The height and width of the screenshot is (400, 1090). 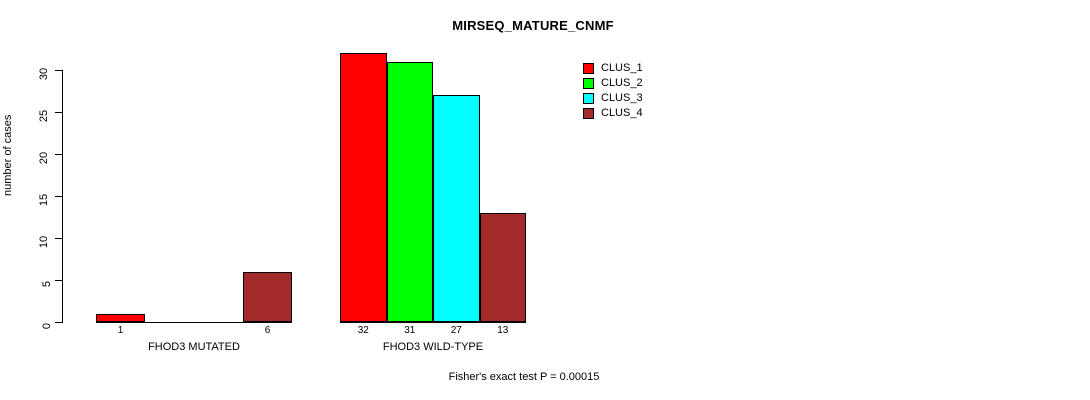 I want to click on bar-value-label: 27, so click(x=456, y=330).